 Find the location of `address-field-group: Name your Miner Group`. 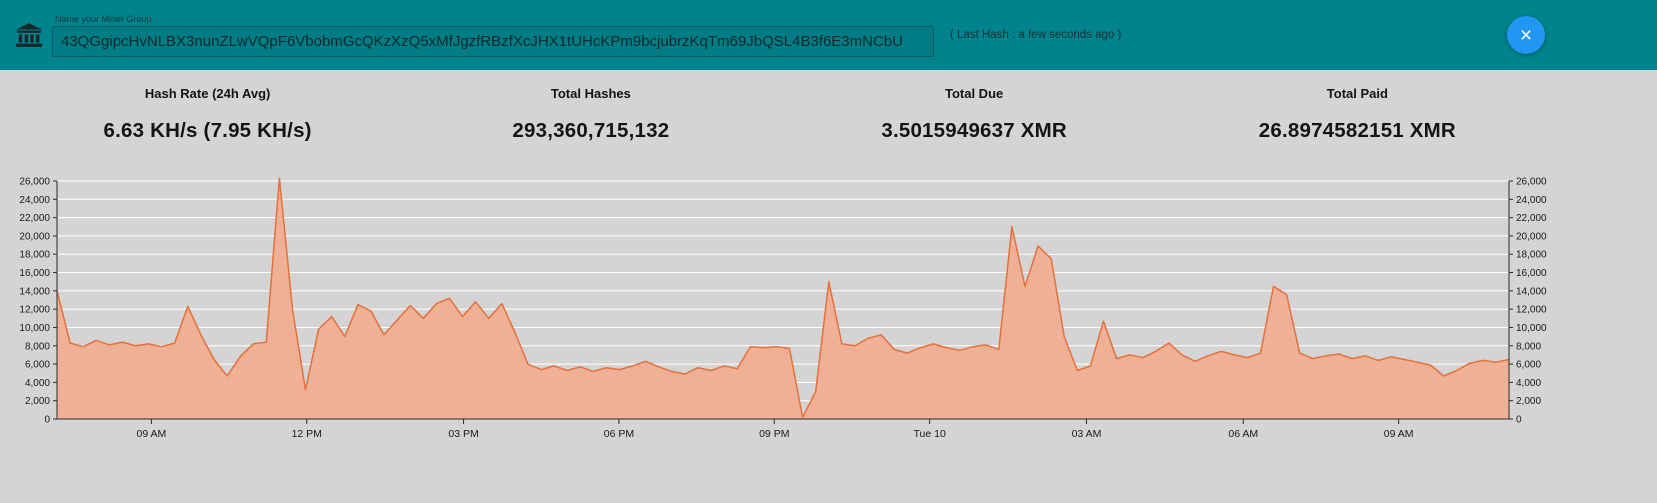

address-field-group: Name your Miner Group is located at coordinates (493, 35).